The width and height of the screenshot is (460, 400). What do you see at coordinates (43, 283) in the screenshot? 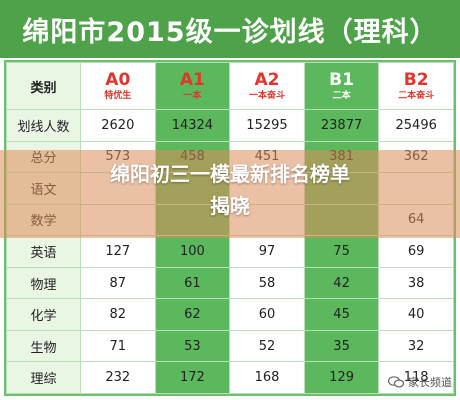
I see `row-label: 物理` at bounding box center [43, 283].